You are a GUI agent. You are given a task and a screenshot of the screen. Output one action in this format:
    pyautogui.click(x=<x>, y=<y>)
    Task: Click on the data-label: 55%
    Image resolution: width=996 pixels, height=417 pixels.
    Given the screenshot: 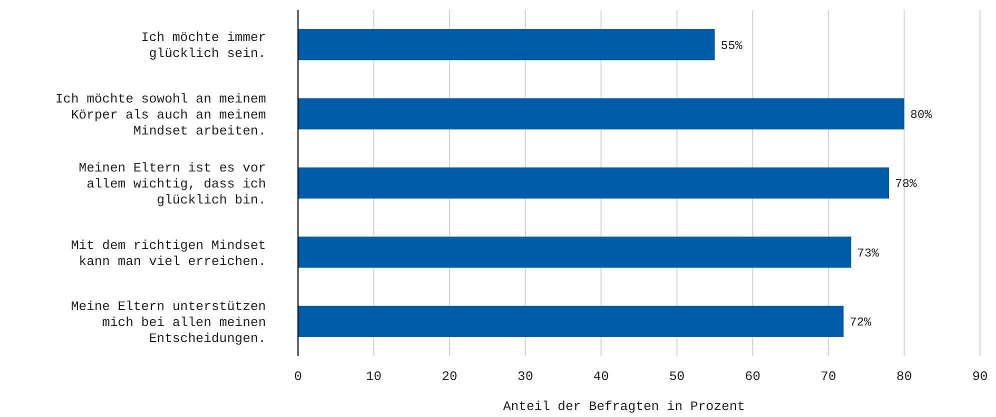 What is the action you would take?
    pyautogui.click(x=732, y=45)
    